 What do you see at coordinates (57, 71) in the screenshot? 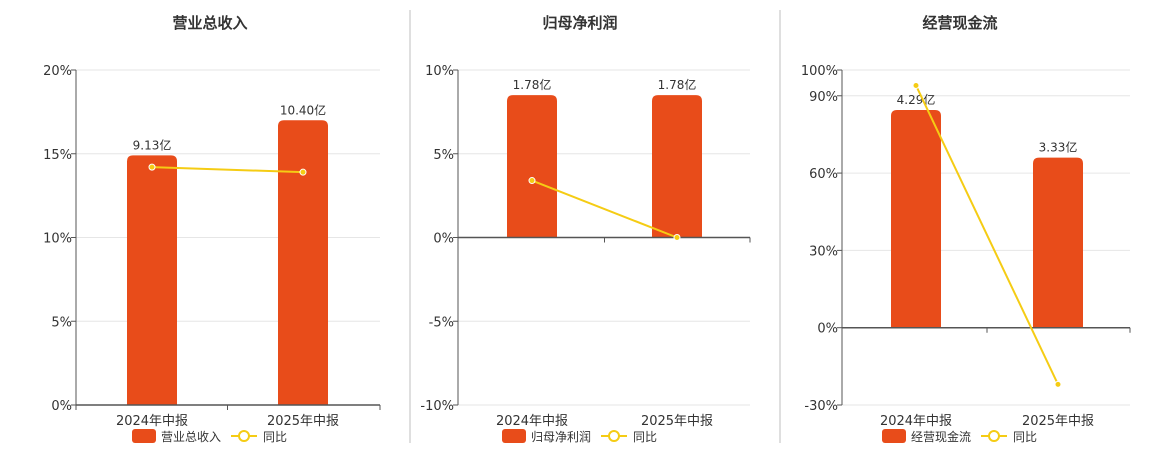
I see `y-tick-label: 20%` at bounding box center [57, 71].